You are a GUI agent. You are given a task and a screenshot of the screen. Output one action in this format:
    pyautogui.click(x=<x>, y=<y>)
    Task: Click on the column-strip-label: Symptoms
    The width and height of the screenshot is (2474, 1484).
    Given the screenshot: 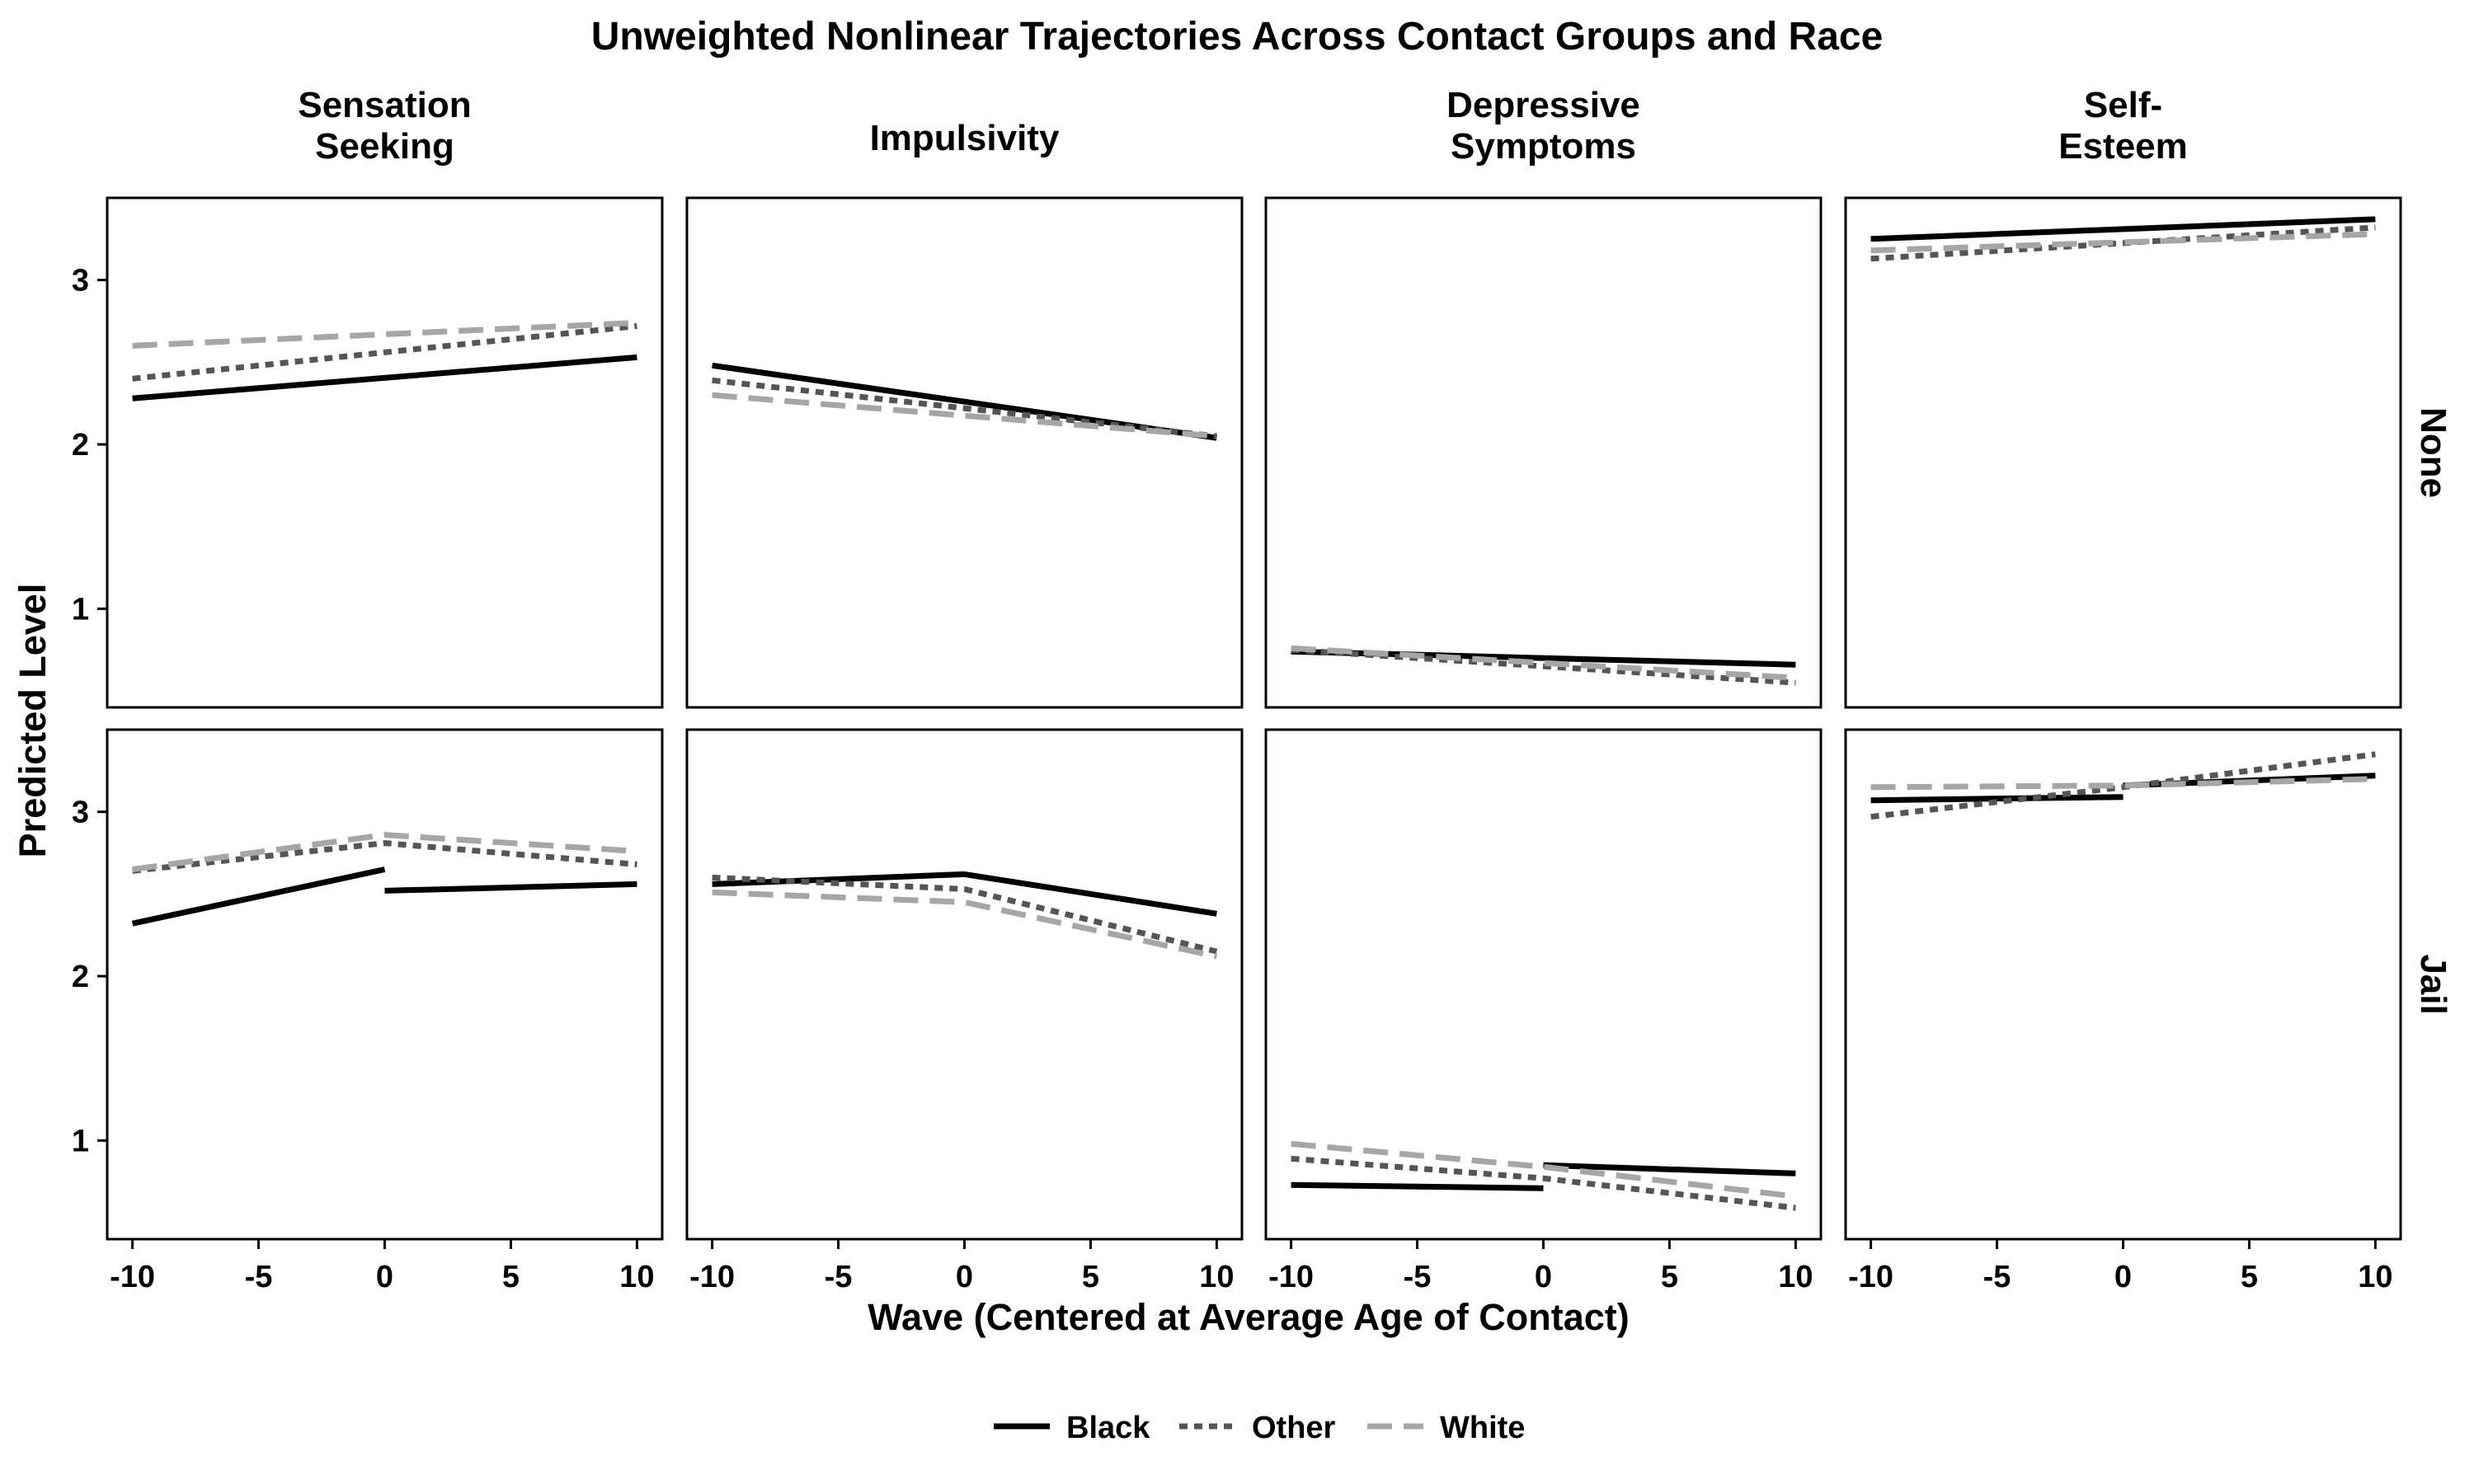 What is the action you would take?
    pyautogui.click(x=1543, y=146)
    